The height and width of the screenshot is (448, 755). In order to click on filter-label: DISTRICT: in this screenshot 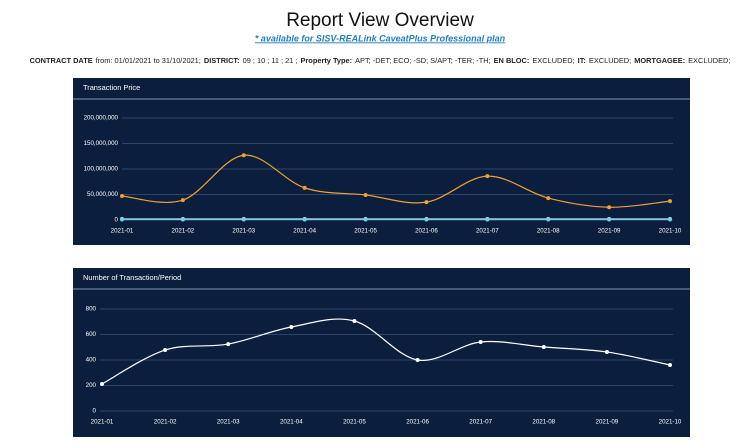, I will do `click(222, 60)`.